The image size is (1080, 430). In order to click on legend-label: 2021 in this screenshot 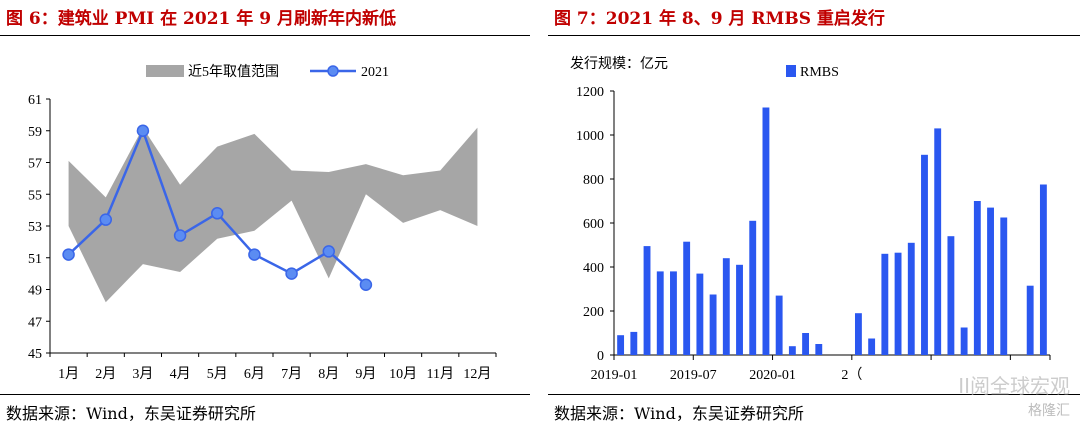, I will do `click(375, 72)`.